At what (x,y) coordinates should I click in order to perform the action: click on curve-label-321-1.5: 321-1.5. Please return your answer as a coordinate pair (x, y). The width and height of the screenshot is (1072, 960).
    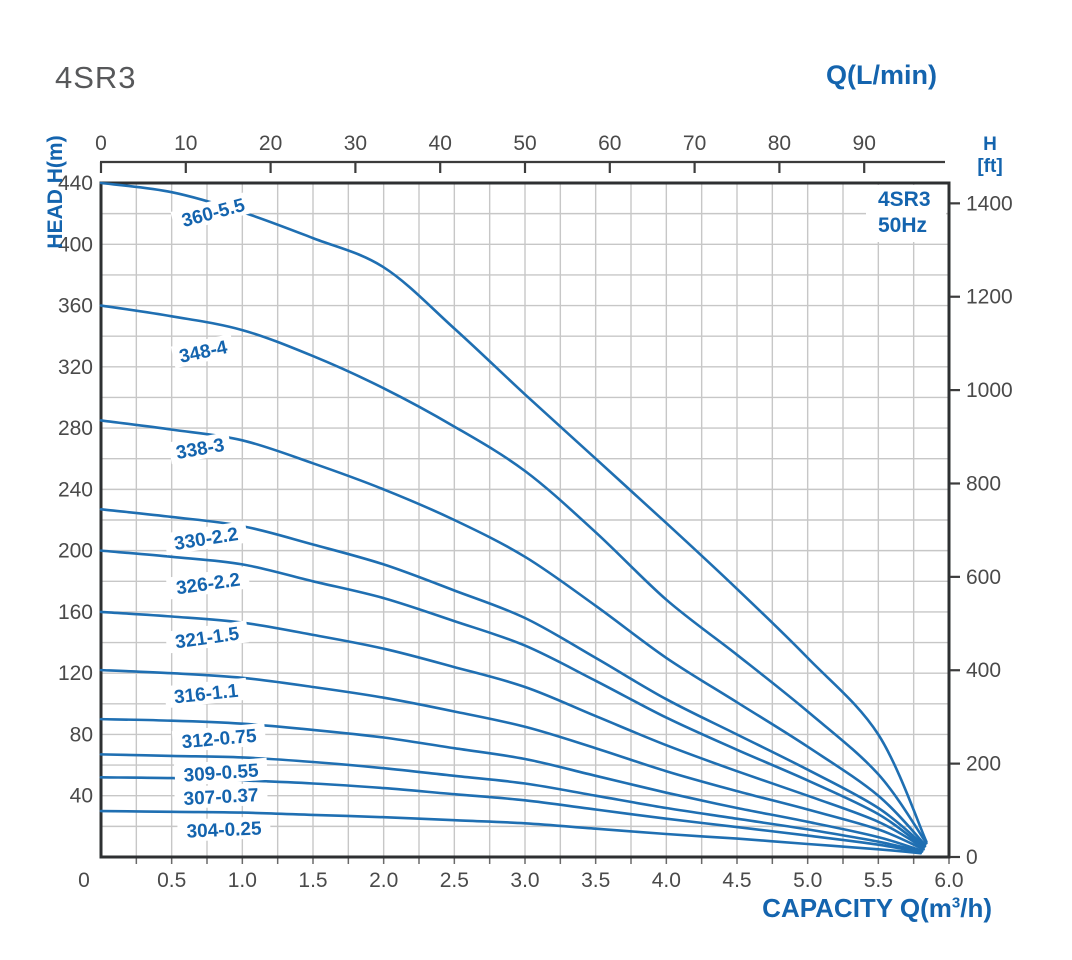
    Looking at the image, I should click on (207, 639).